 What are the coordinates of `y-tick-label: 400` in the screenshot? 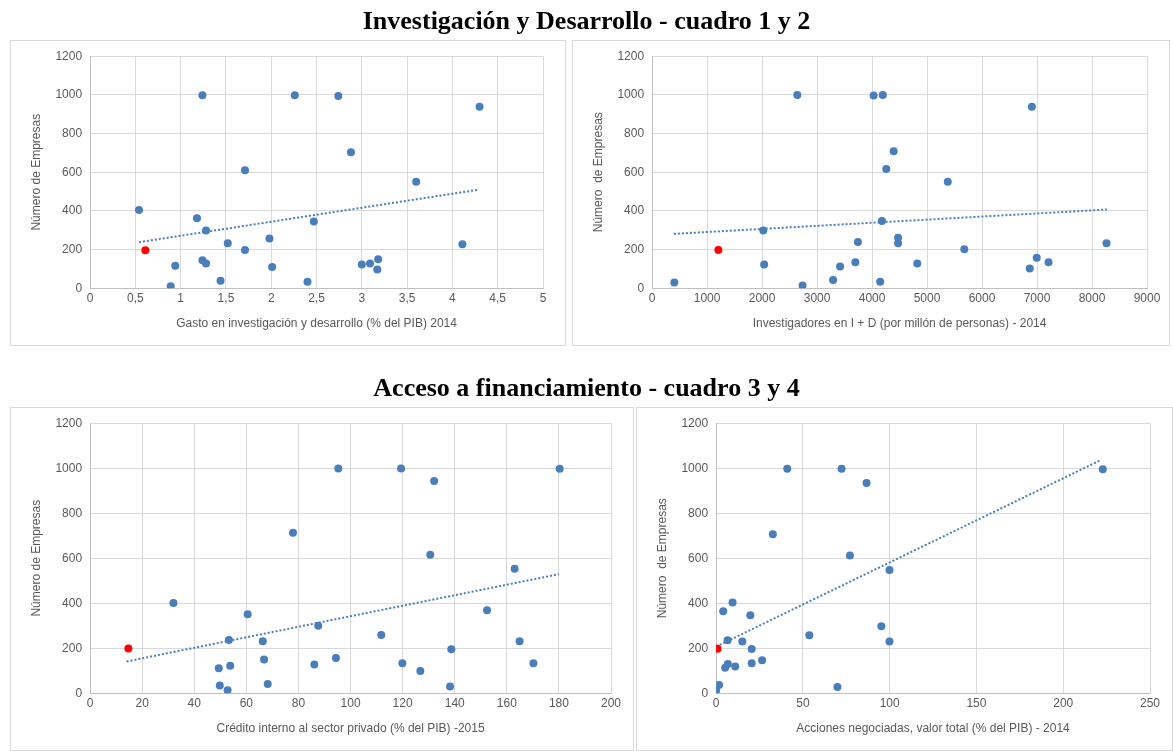 It's located at (72, 210).